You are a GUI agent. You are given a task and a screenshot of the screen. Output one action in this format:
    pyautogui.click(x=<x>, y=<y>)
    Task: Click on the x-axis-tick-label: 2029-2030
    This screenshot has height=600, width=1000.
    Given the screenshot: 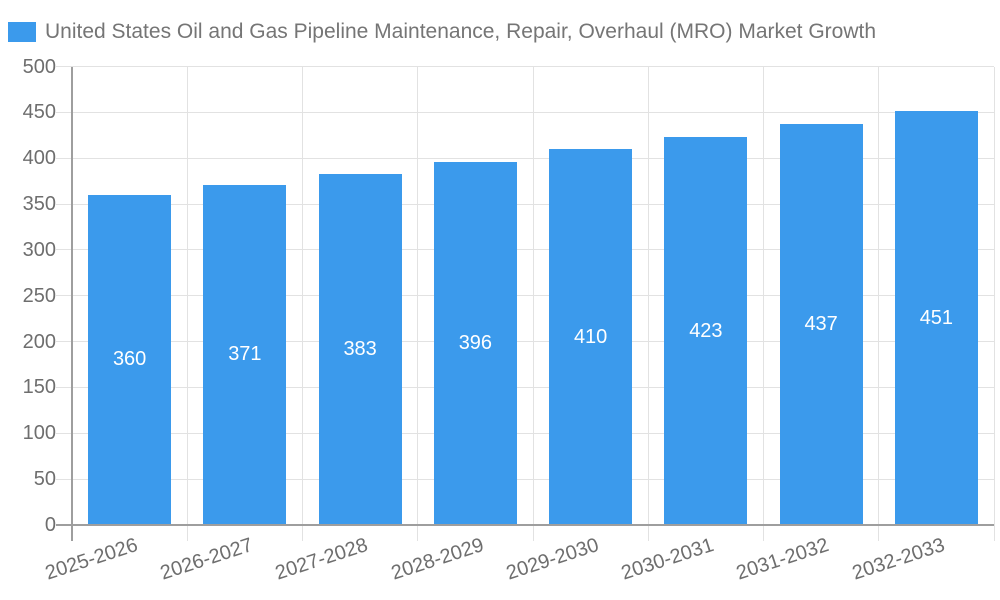 What is the action you would take?
    pyautogui.click(x=552, y=559)
    